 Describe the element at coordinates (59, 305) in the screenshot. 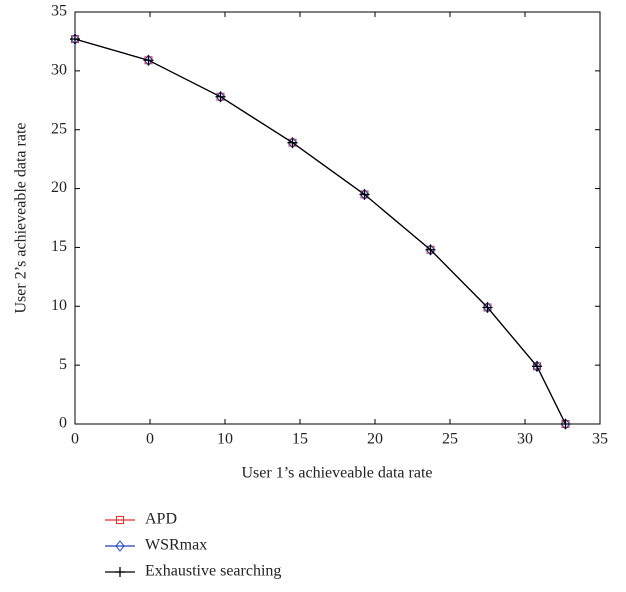

I see `y-tick-label: 10` at that location.